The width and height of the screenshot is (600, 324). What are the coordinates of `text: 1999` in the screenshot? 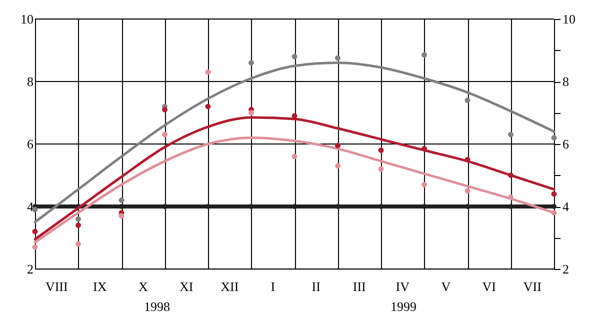 It's located at (403, 306).